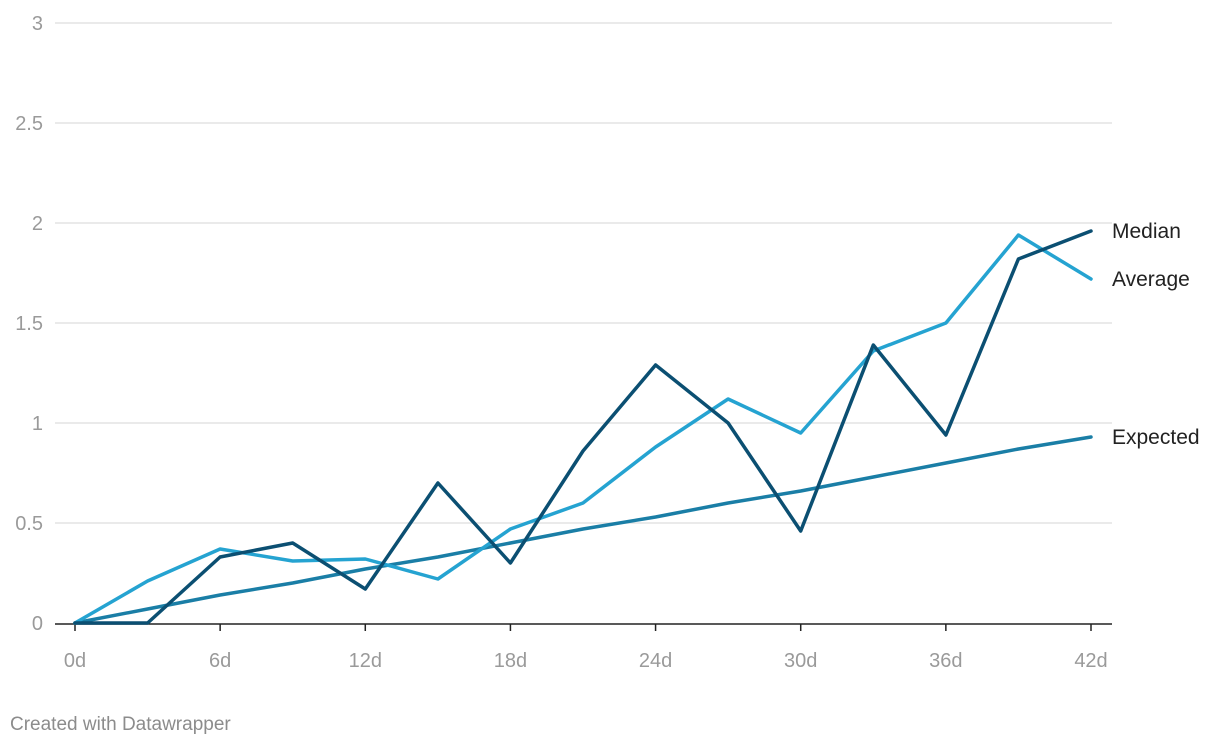 The width and height of the screenshot is (1220, 750). I want to click on series-label-median: Median, so click(1146, 231).